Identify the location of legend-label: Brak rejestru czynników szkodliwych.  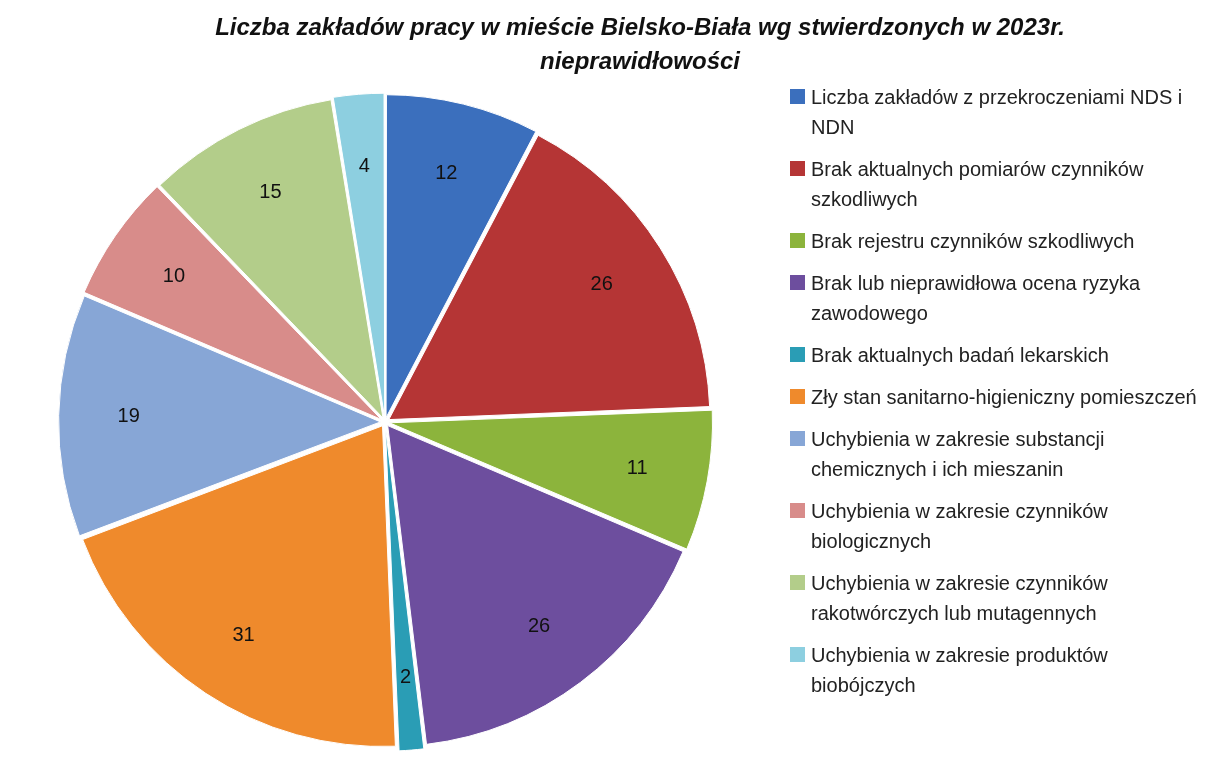
(973, 241).